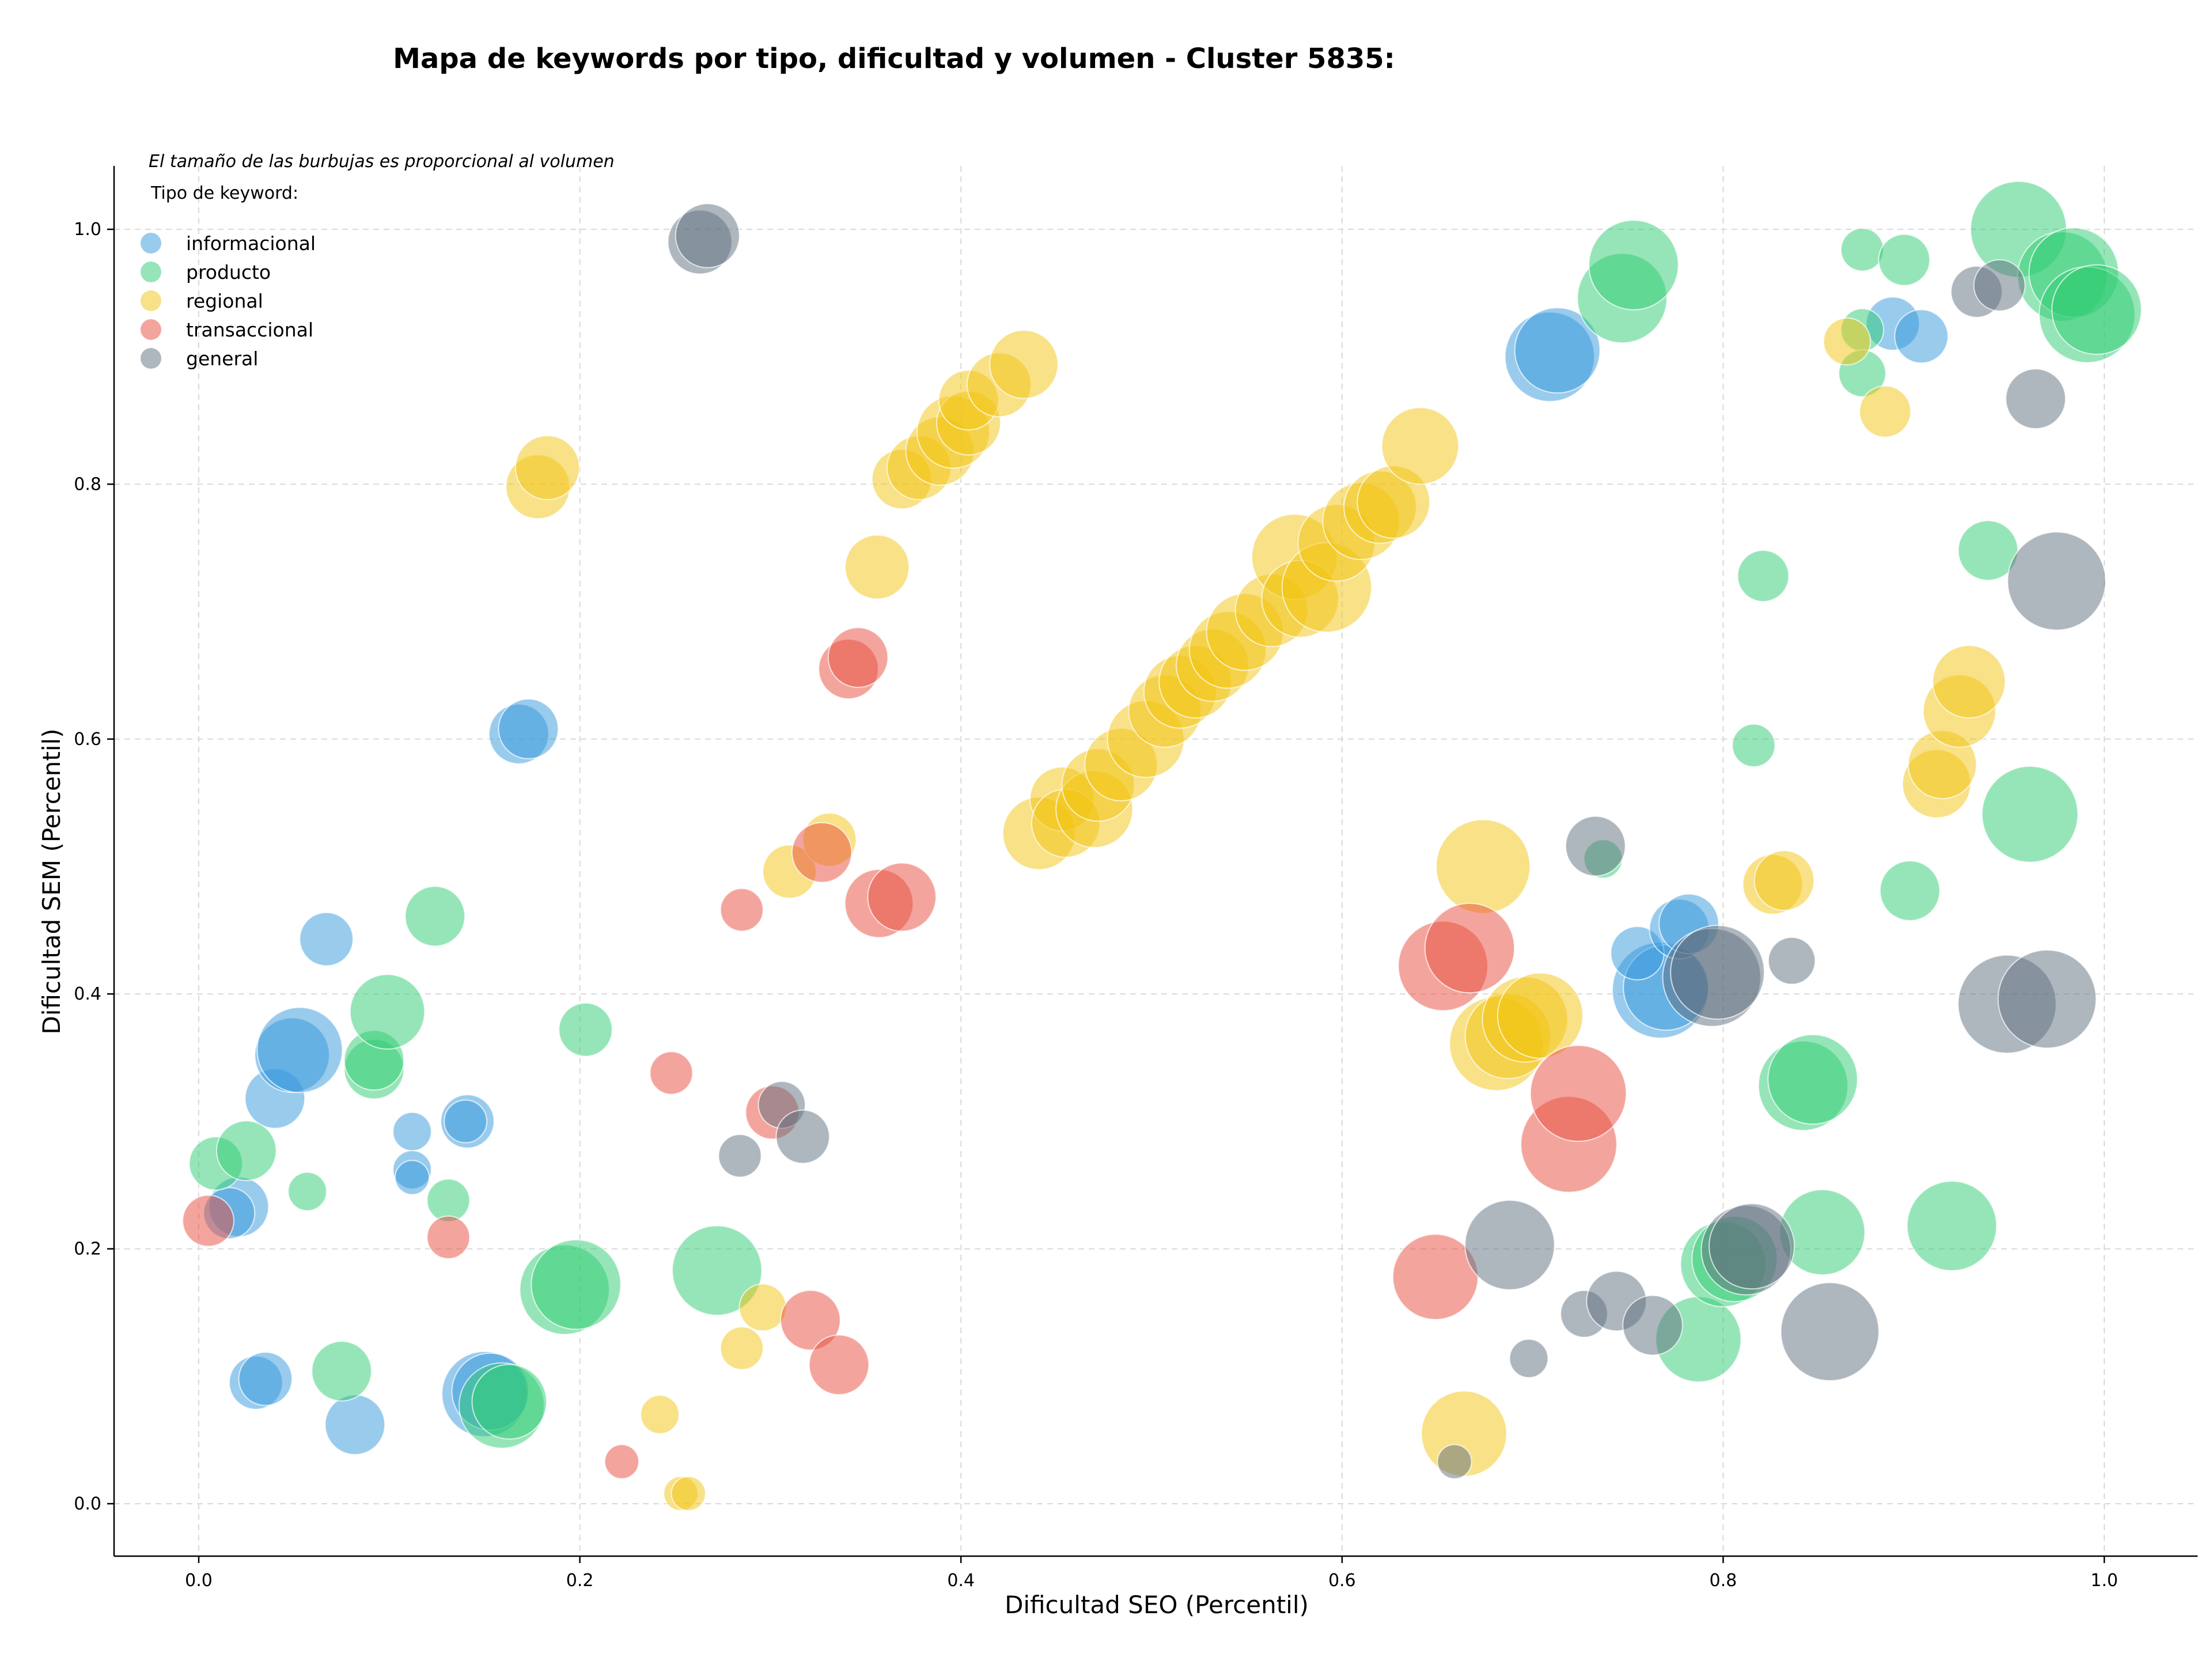 The image size is (2212, 1661). I want to click on y-tick-label: 0.8, so click(87, 484).